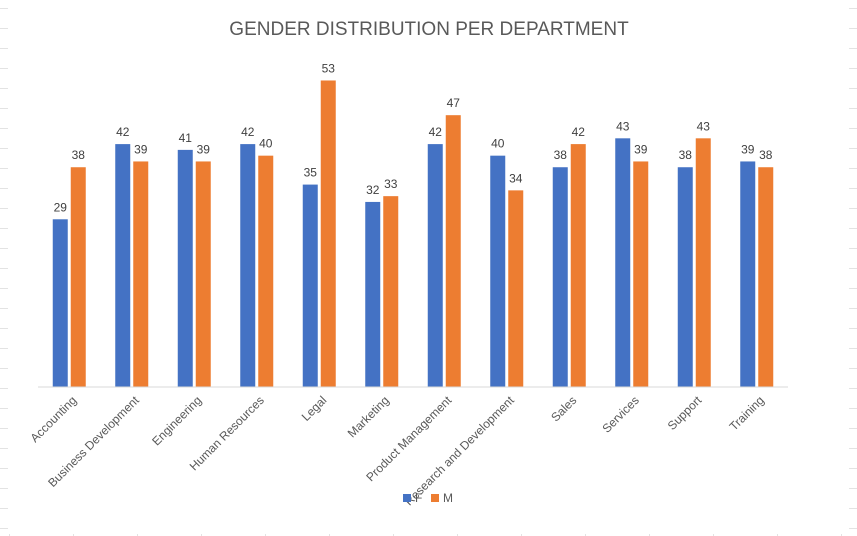  What do you see at coordinates (747, 413) in the screenshot?
I see `tick-label-training: Training` at bounding box center [747, 413].